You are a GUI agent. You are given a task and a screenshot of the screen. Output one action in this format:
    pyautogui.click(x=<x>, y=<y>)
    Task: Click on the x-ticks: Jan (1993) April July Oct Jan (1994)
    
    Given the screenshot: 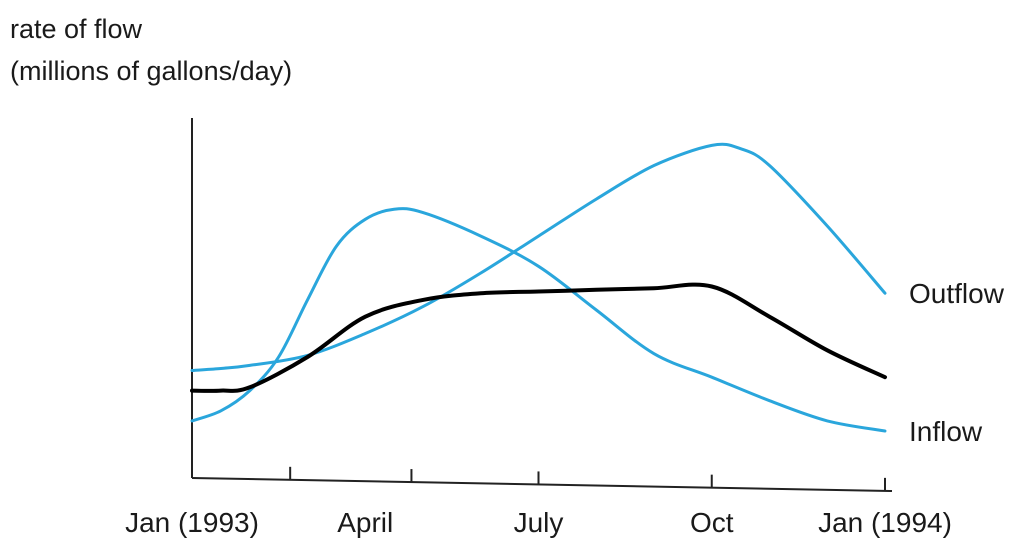 What is the action you would take?
    pyautogui.click(x=538, y=502)
    